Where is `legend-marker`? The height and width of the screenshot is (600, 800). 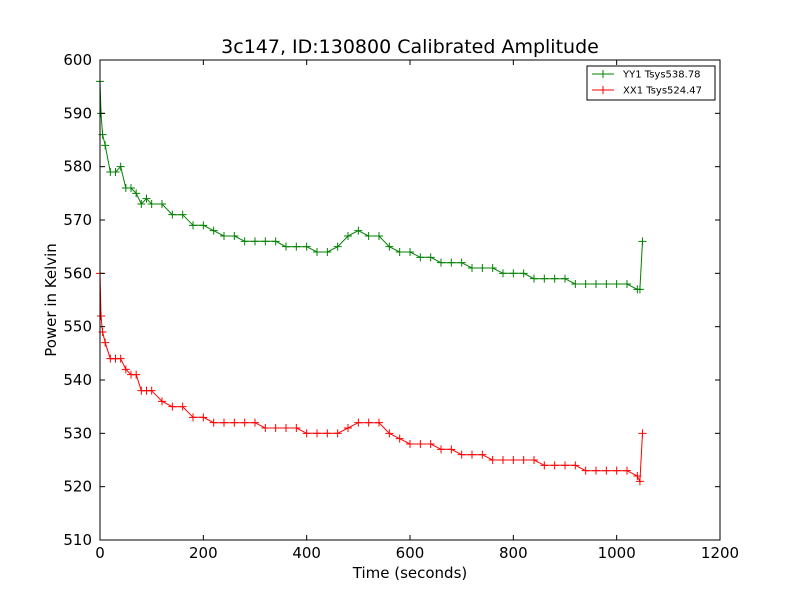
legend-marker is located at coordinates (603, 90).